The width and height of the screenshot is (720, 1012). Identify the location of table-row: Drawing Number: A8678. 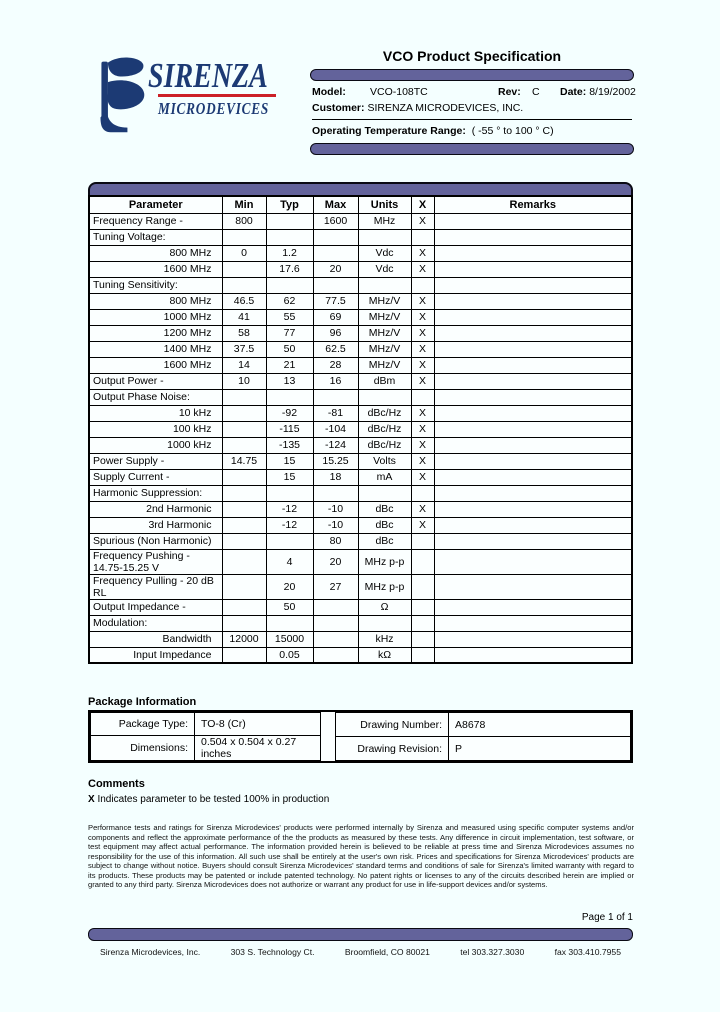
(483, 724).